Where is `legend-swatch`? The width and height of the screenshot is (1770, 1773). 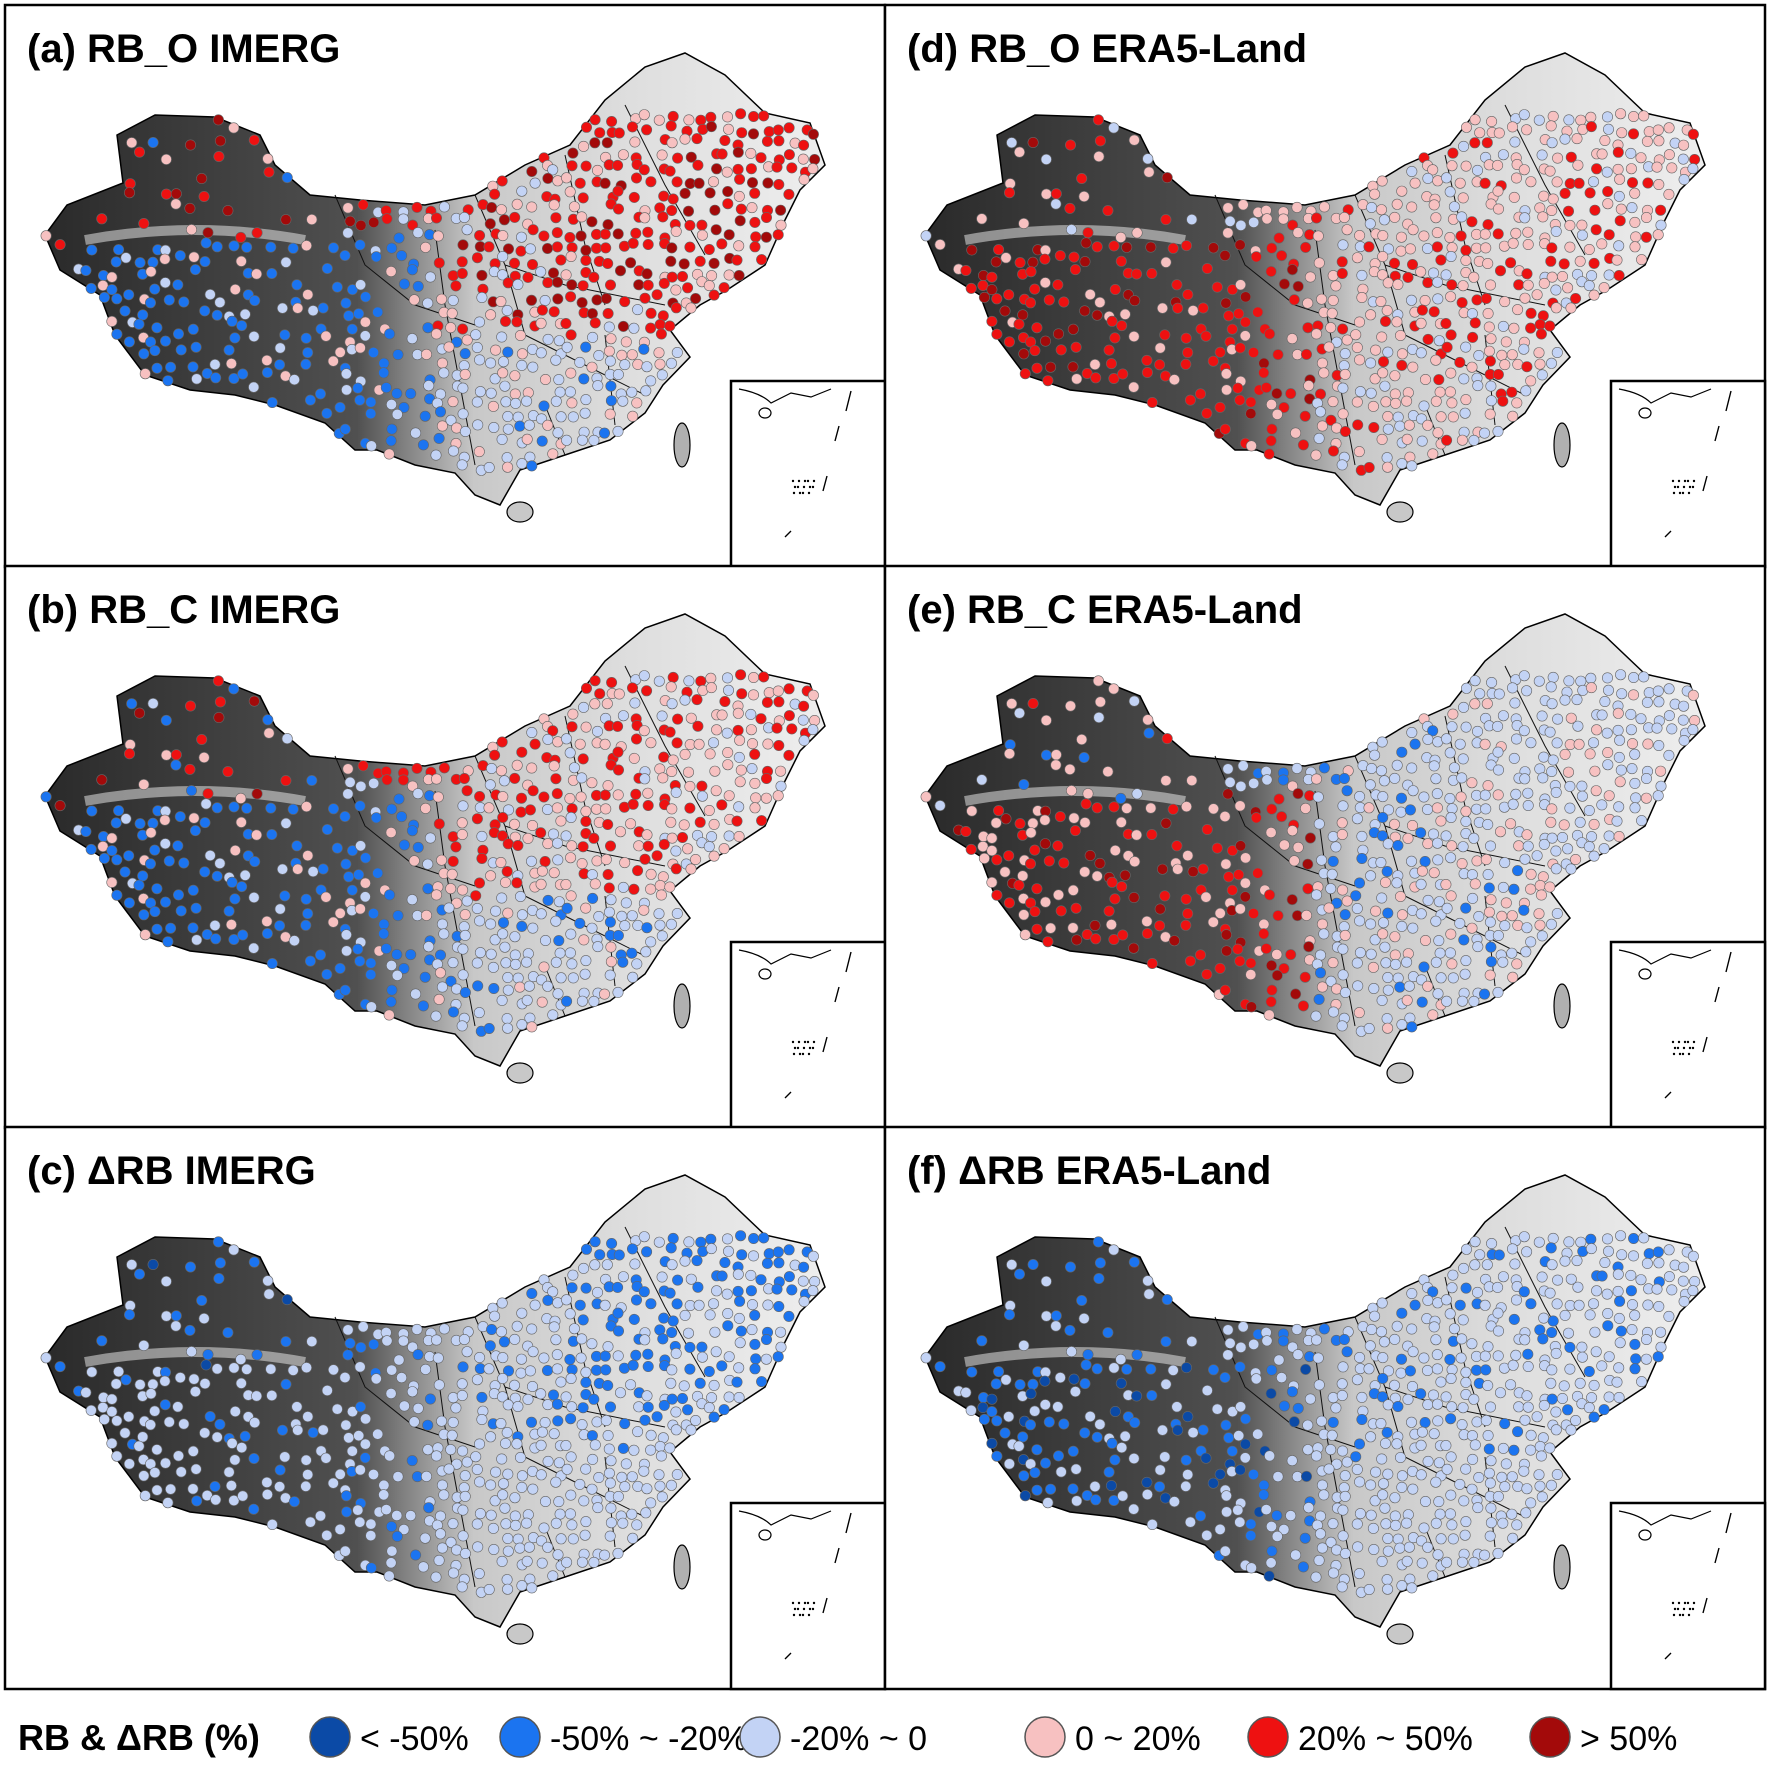
legend-swatch is located at coordinates (1268, 1737).